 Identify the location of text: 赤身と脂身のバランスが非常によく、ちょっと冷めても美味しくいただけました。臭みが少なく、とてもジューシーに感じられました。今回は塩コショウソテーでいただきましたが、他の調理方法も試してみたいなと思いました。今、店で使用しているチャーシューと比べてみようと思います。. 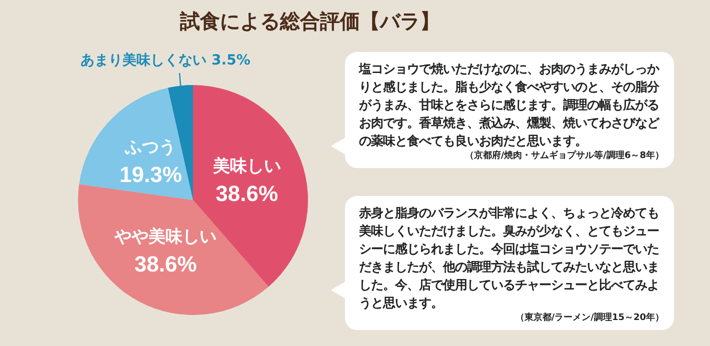
(509, 258).